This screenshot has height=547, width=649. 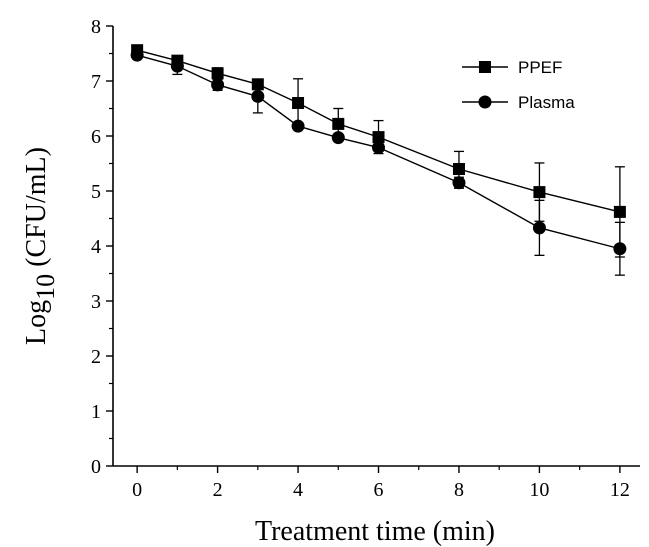 I want to click on legend-item-plasma: Plasma, so click(x=518, y=102).